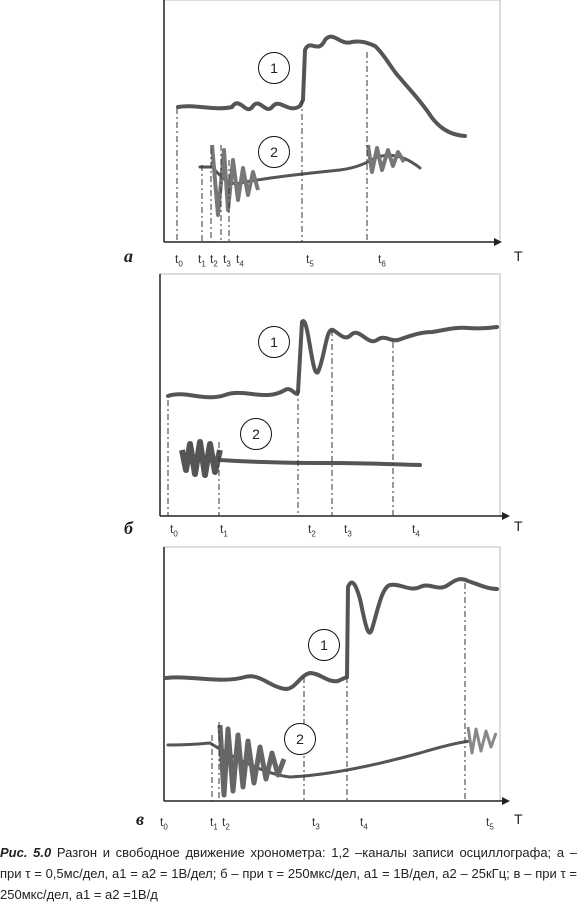 The height and width of the screenshot is (906, 577). I want to click on panel-letter: а, so click(128, 256).